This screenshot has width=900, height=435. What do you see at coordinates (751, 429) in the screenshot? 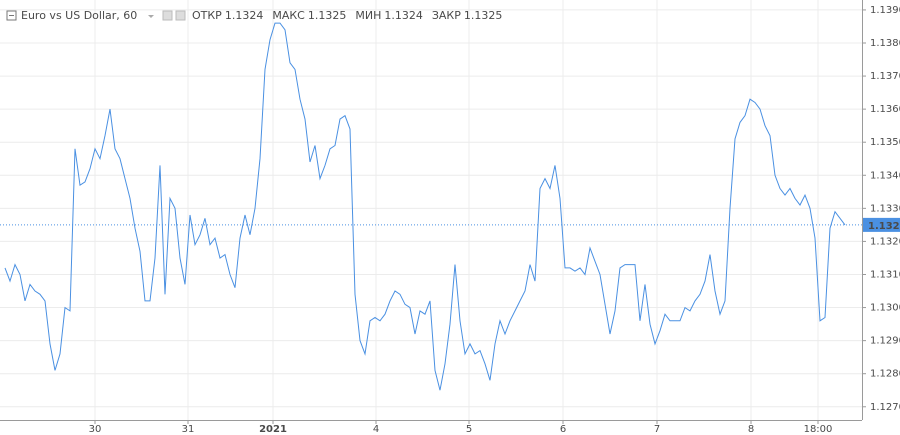
I see `x-tick-label: 8` at bounding box center [751, 429].